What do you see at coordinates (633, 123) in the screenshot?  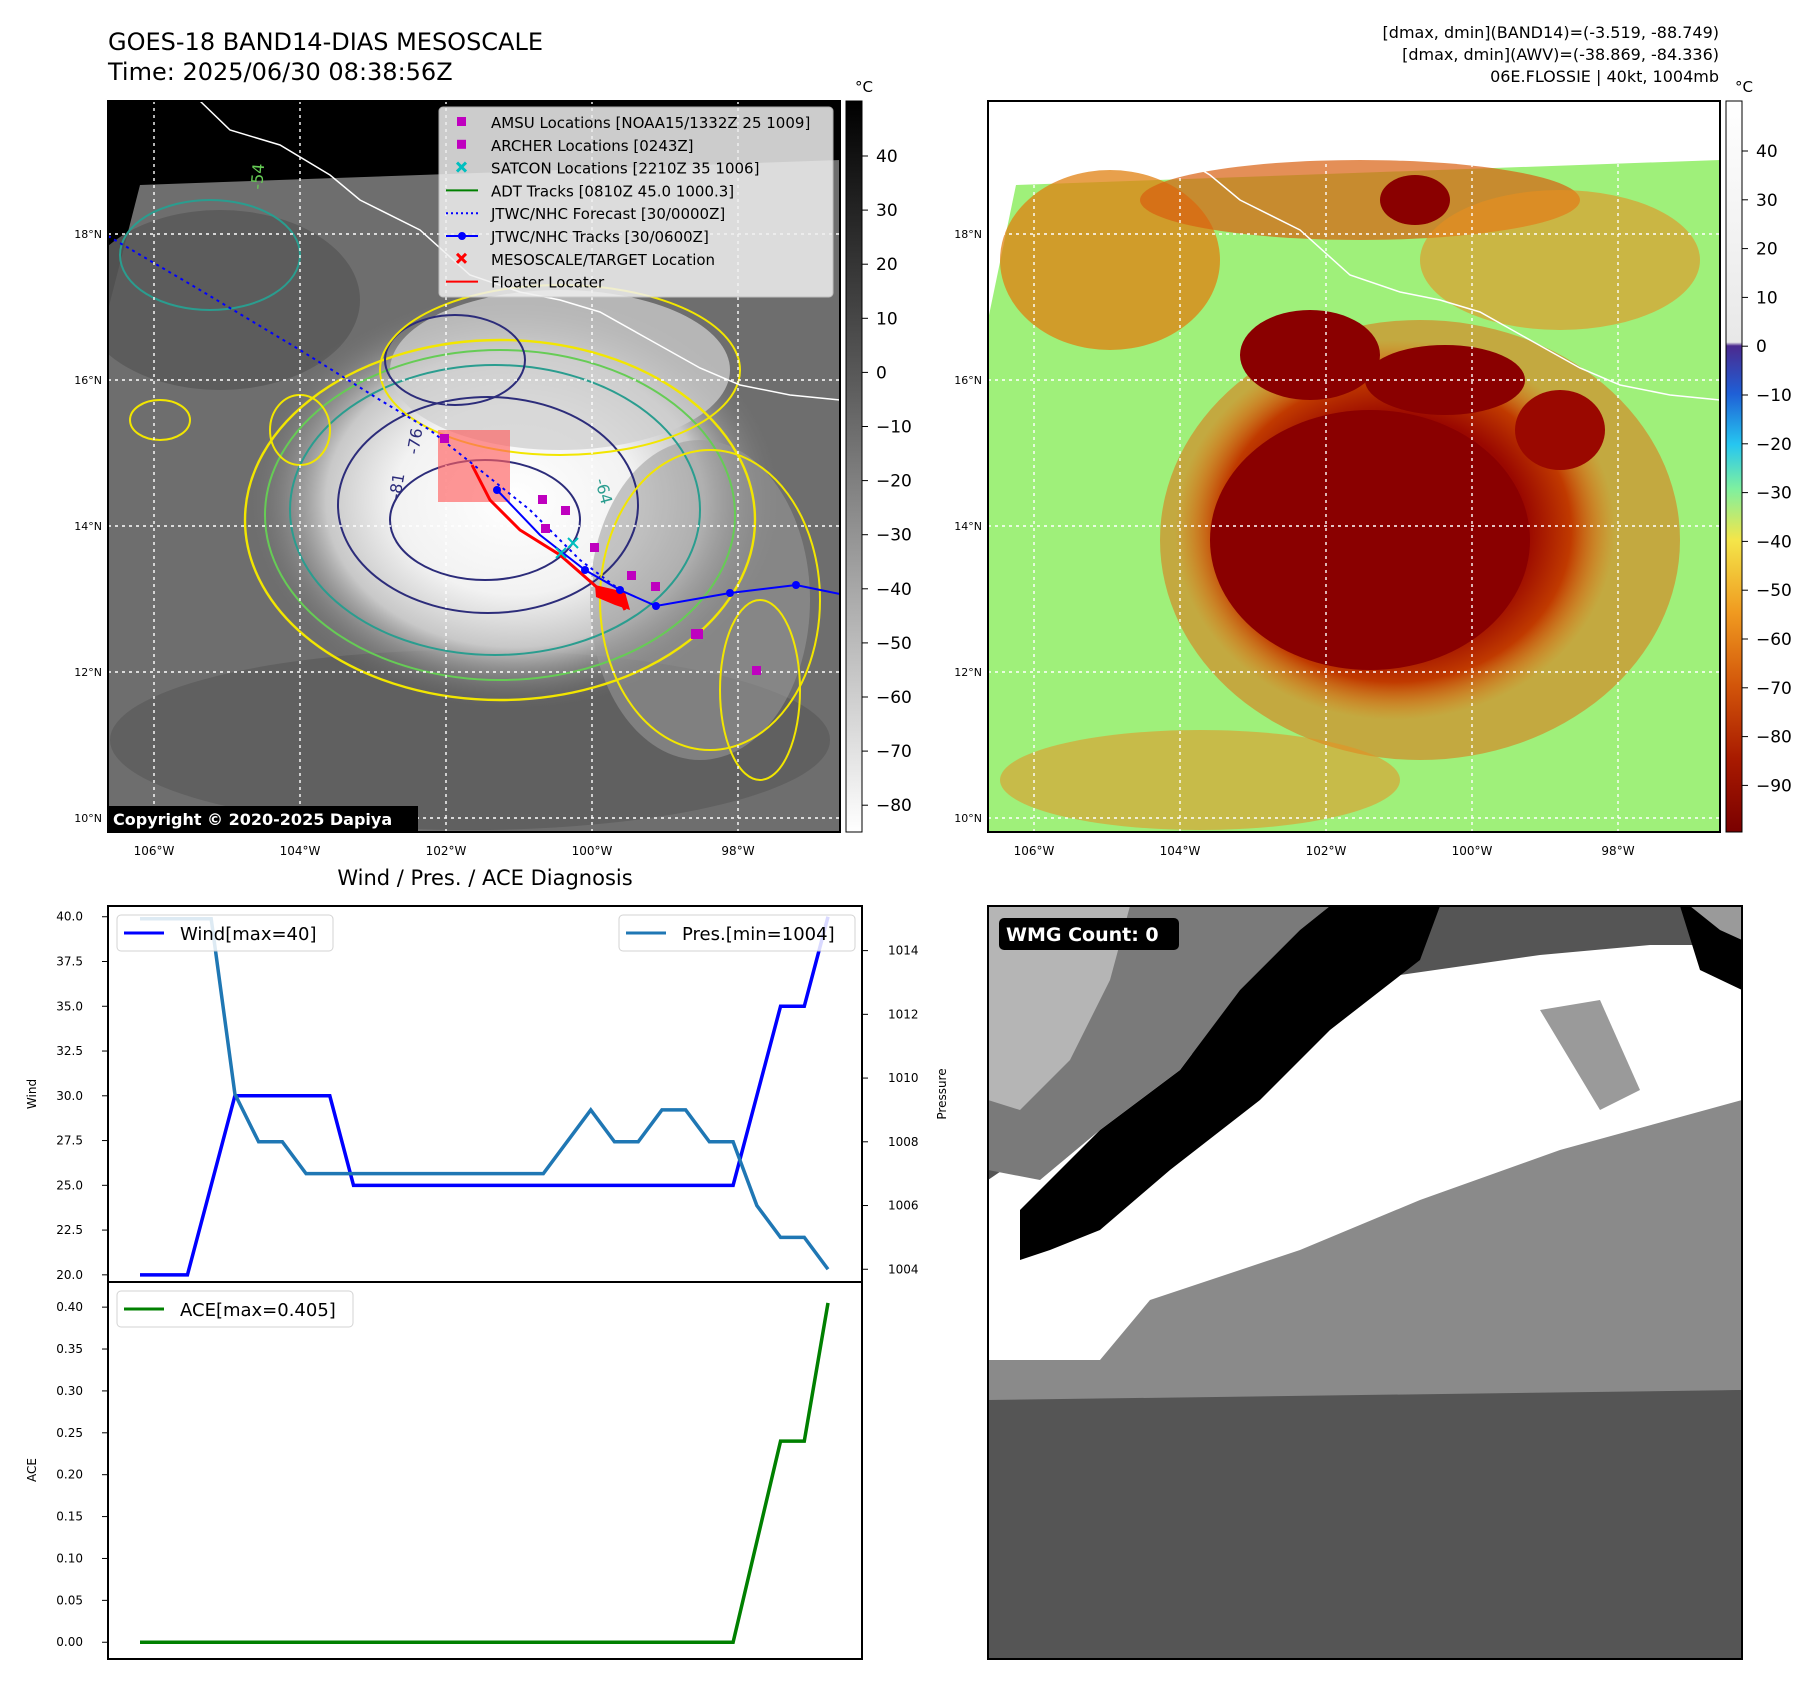 I see `legend-item: AMSU Locations [NOAA15/1332Z 25 1009]` at bounding box center [633, 123].